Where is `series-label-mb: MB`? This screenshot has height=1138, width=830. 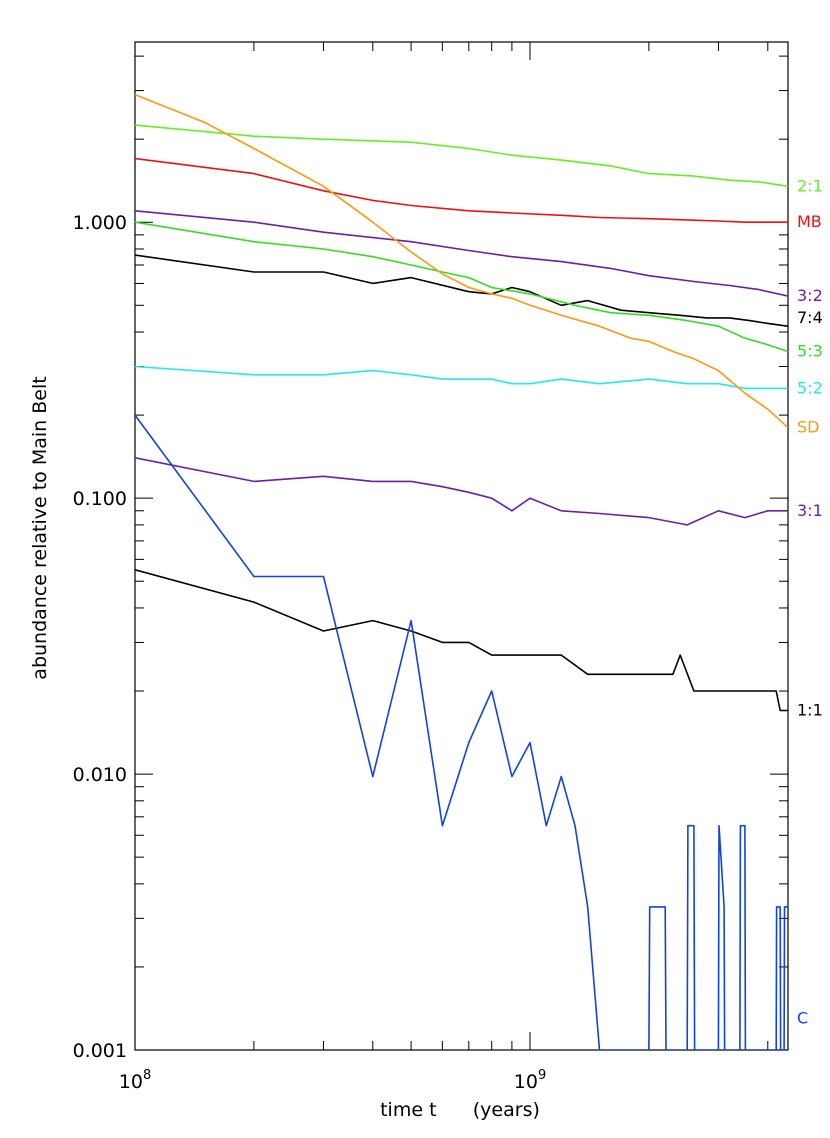 series-label-mb: MB is located at coordinates (809, 221).